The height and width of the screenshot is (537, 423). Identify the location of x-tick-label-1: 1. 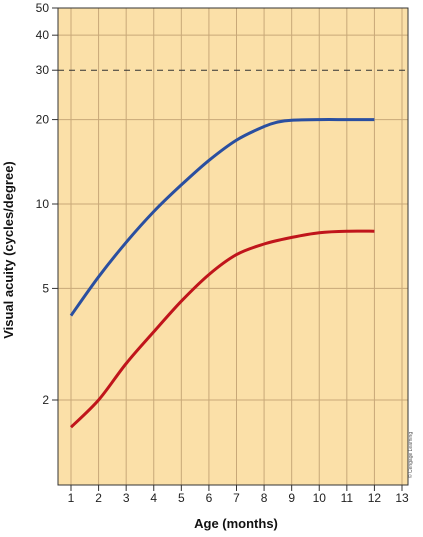
(71, 498).